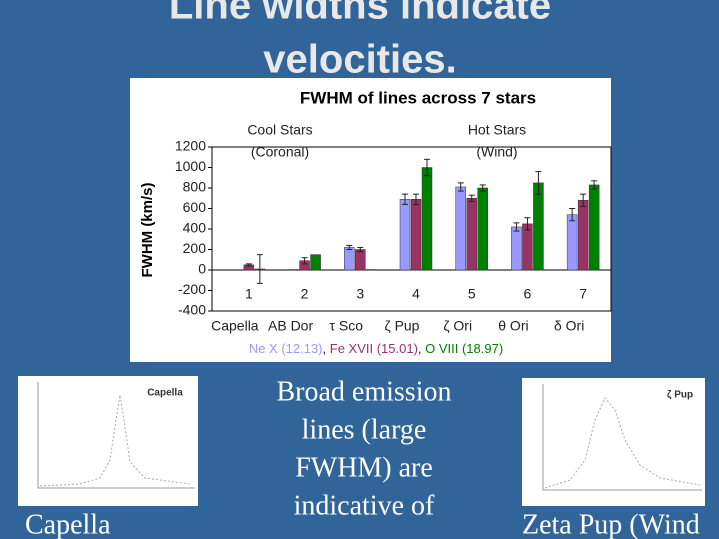 Image resolution: width=719 pixels, height=539 pixels. I want to click on image-label: ζ Pup, so click(680, 395).